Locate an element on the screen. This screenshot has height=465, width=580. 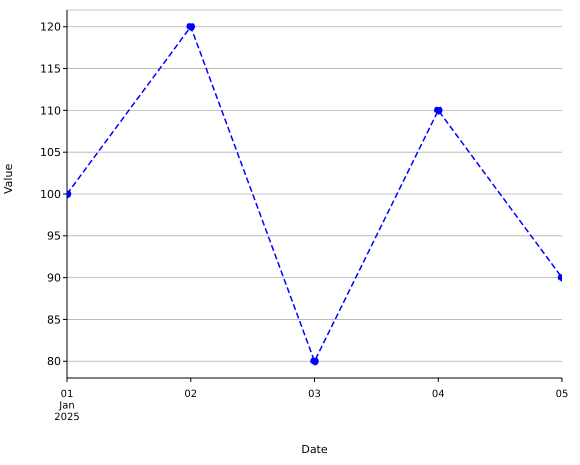
y-tick-label: 90 is located at coordinates (54, 278).